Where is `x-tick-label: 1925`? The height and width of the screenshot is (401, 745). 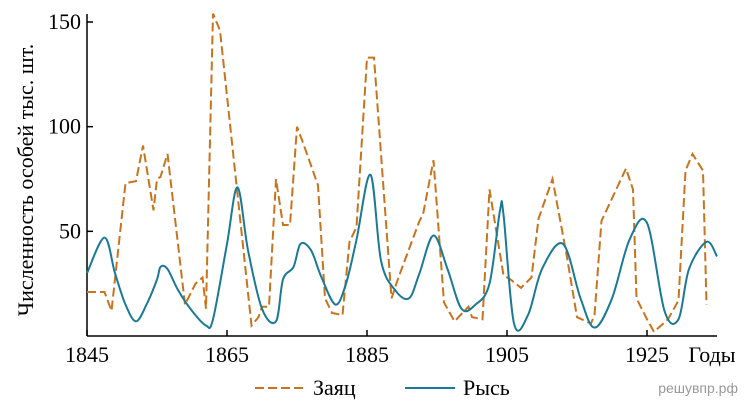 x-tick-label: 1925 is located at coordinates (647, 354).